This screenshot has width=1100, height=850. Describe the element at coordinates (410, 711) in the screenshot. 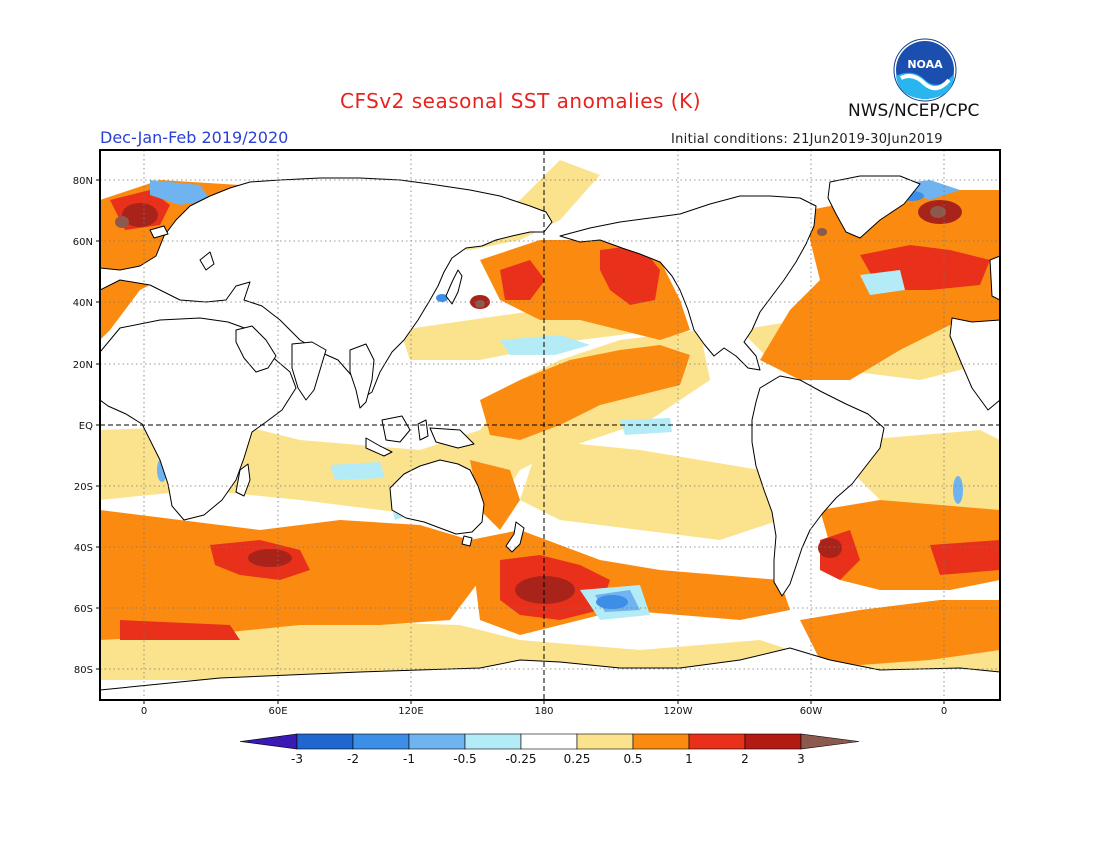

I see `lon-label: 120E` at that location.